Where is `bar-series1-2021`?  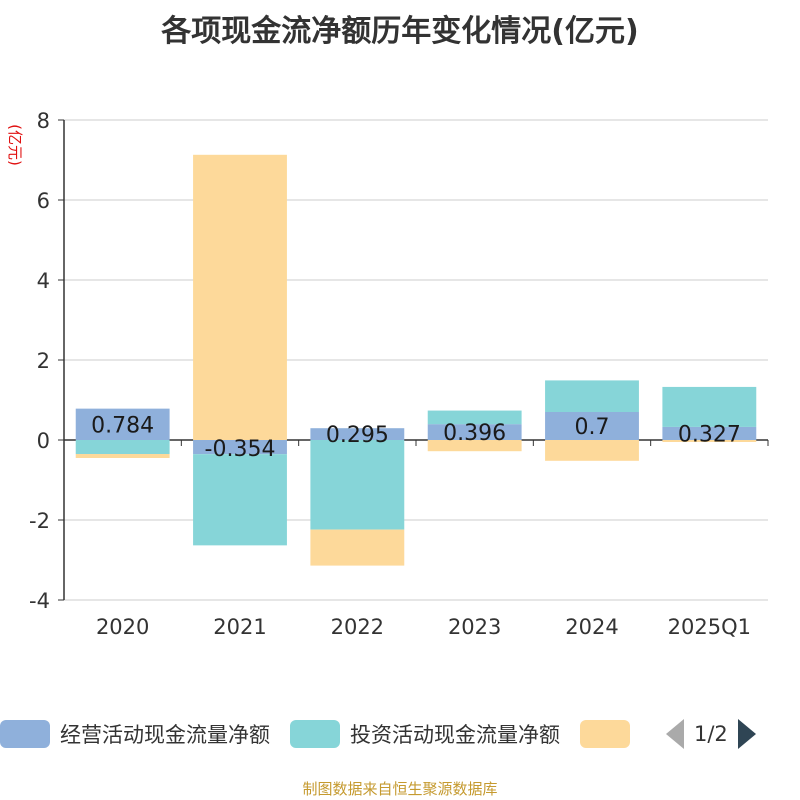
bar-series1-2021 is located at coordinates (240, 447).